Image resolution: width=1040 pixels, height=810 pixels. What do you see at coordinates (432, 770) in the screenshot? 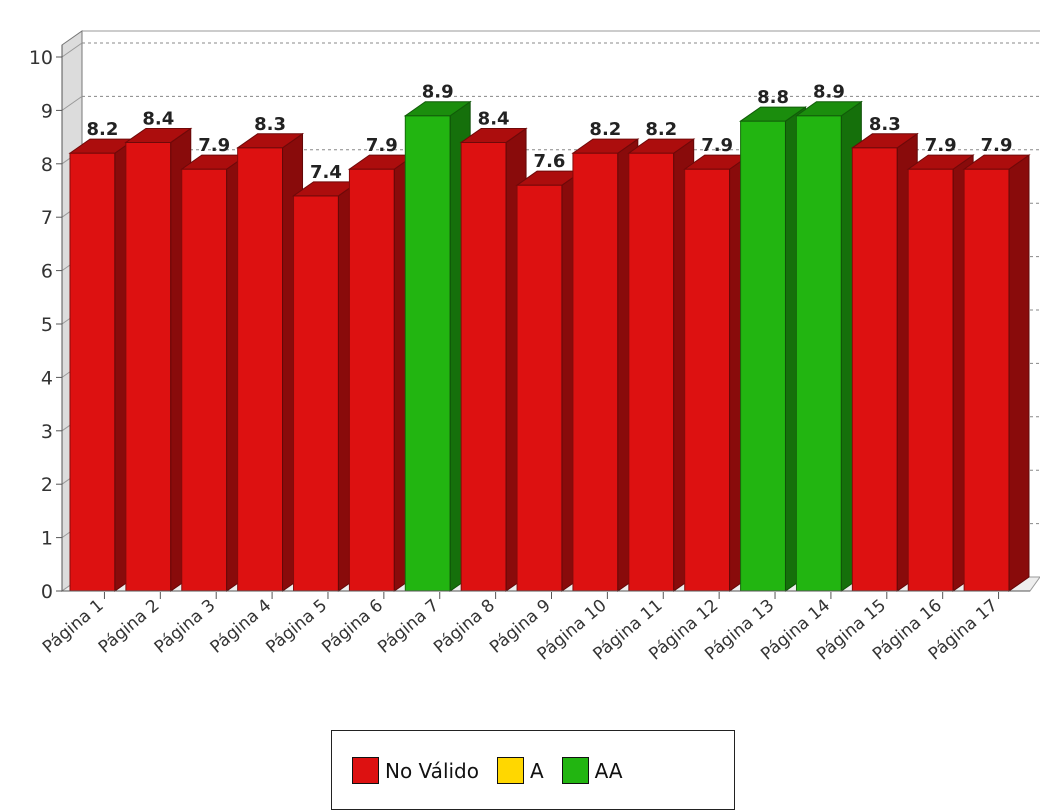
I see `legend-label: No Válido` at bounding box center [432, 770].